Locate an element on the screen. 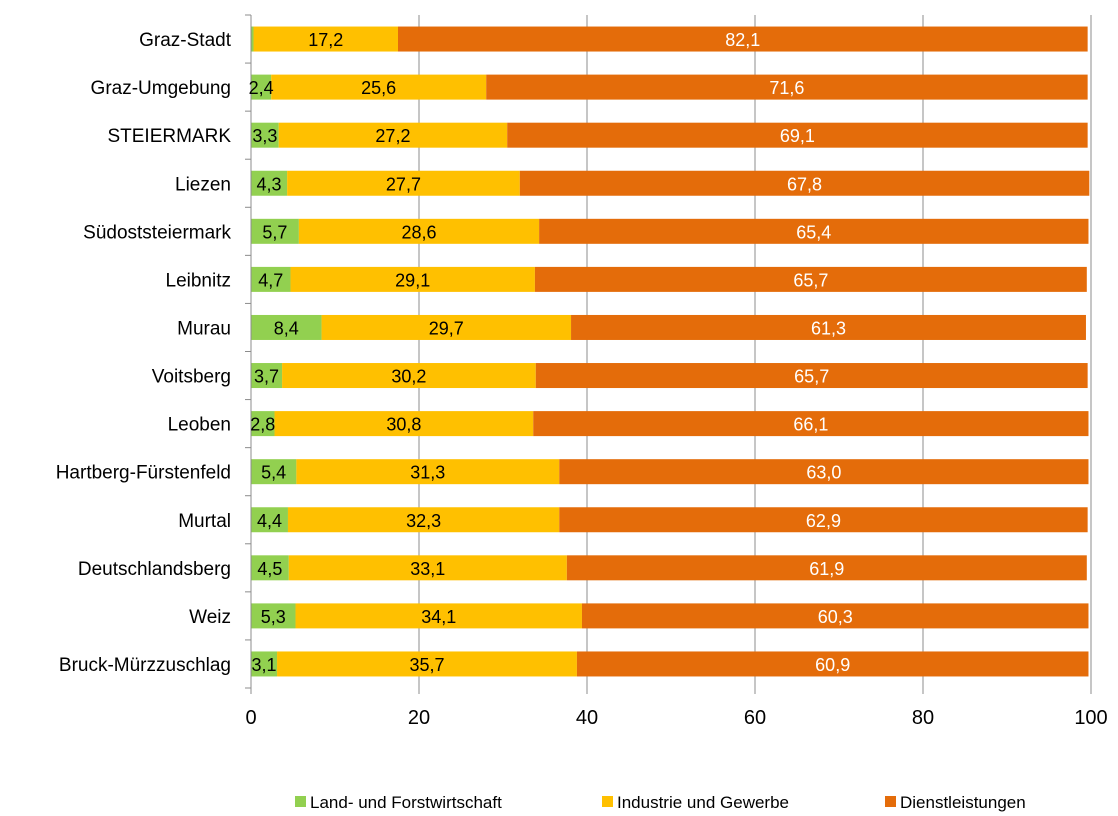 This screenshot has width=1118, height=816. x-tick-label: 100 is located at coordinates (1090, 718).